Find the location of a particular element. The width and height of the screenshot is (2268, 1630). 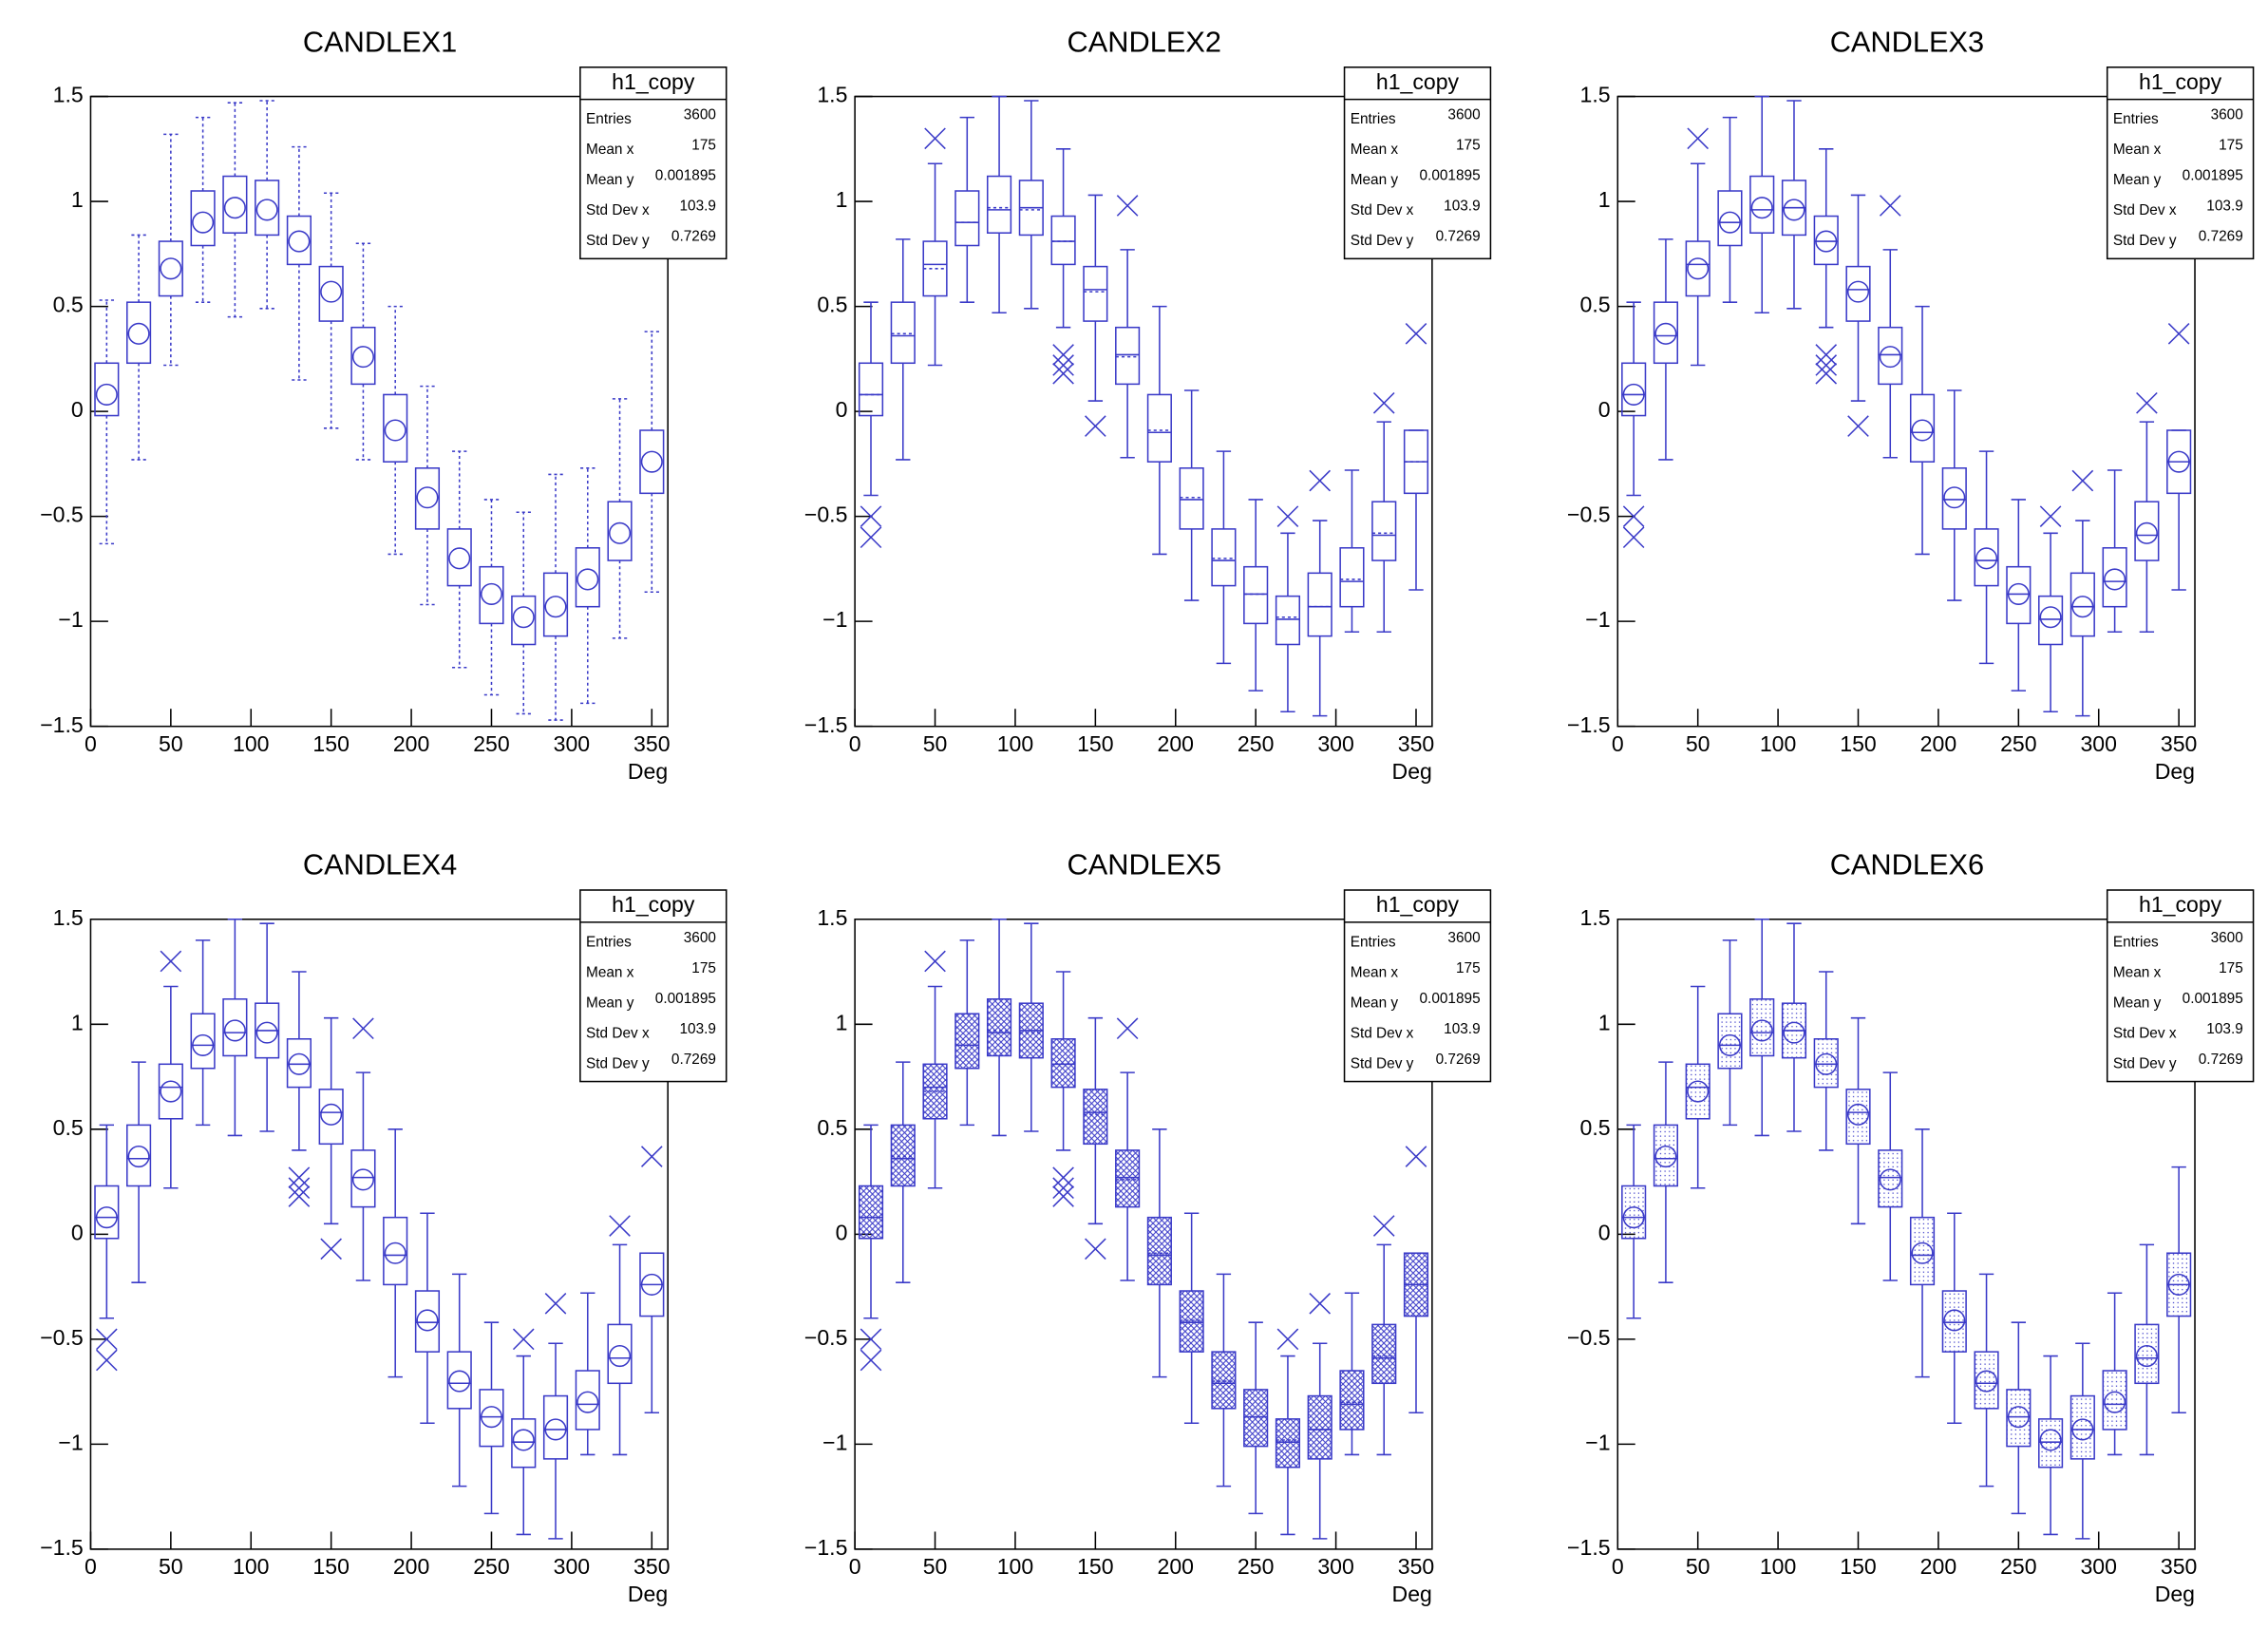

y-tick-label: 1.5 is located at coordinates (832, 917).